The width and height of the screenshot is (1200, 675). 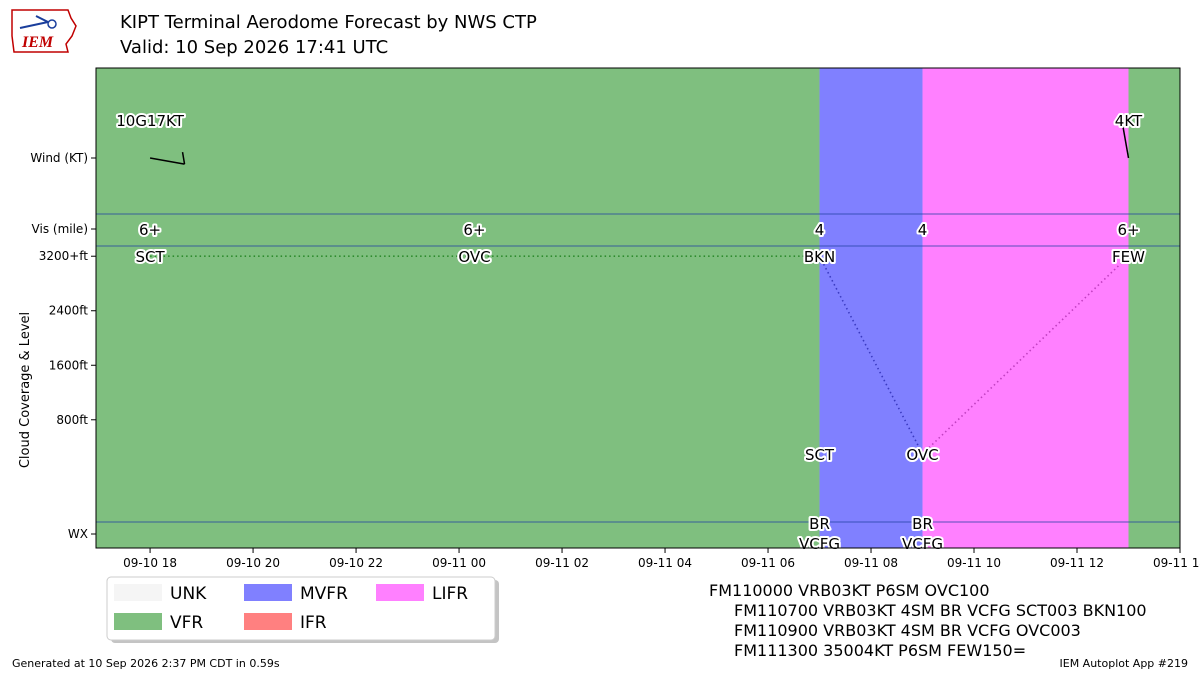 I want to click on y-row-label: Vis (mile), so click(x=60, y=229).